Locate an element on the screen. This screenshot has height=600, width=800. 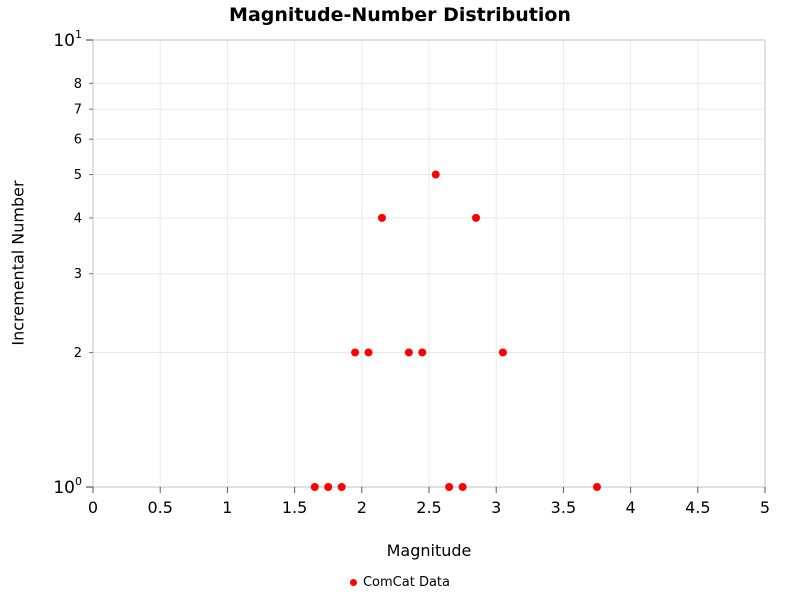
svg-text: 7 is located at coordinates (78, 110).